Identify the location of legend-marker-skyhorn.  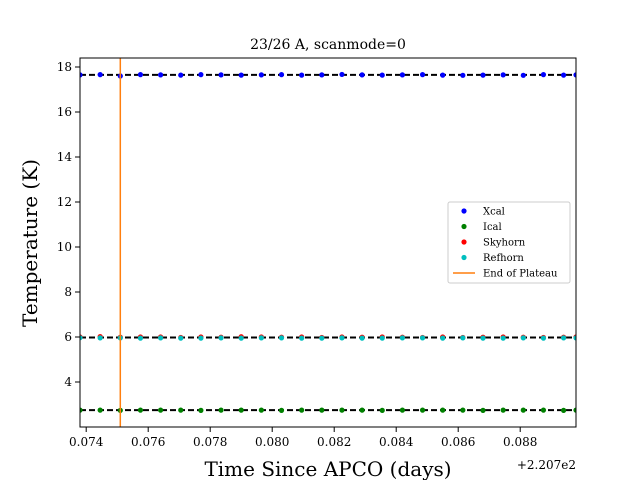
(464, 242).